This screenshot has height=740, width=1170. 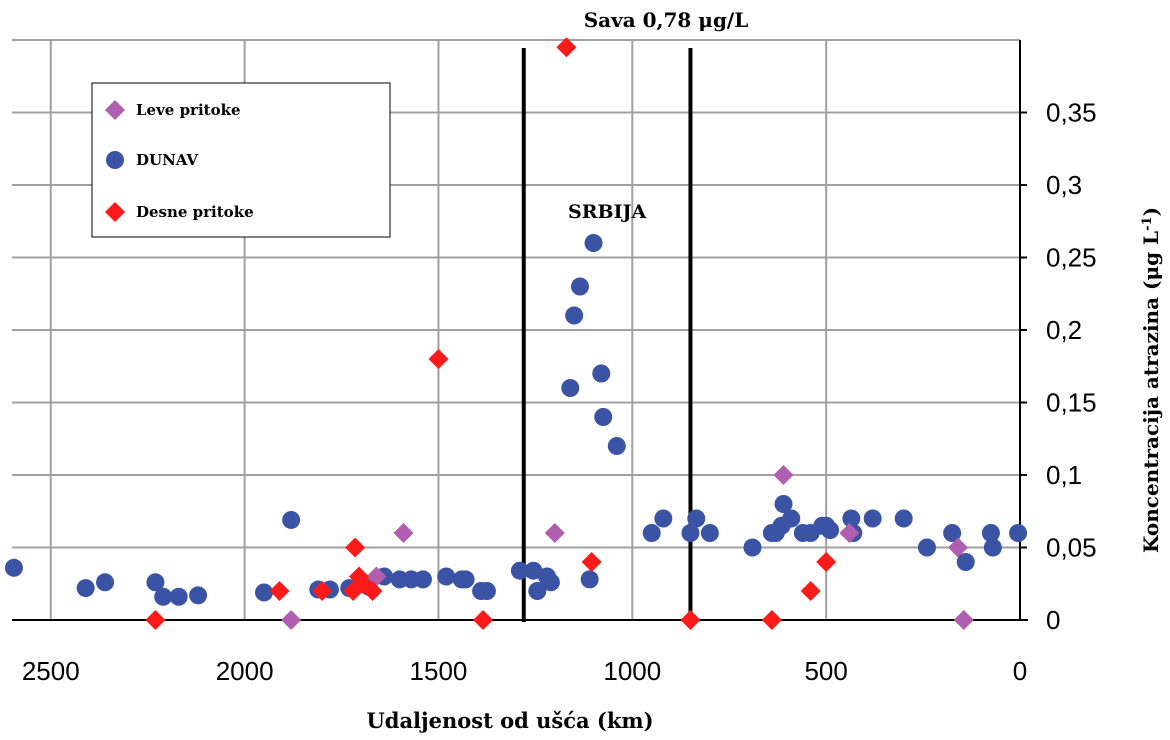 I want to click on annotation-sava: Sava 0,78 μg/L, so click(x=666, y=20).